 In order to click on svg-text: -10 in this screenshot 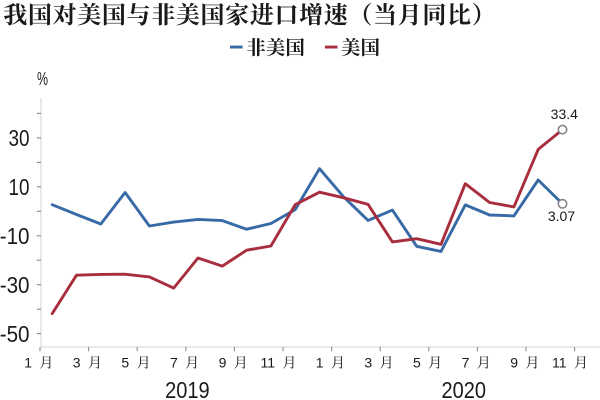, I will do `click(15, 236)`.